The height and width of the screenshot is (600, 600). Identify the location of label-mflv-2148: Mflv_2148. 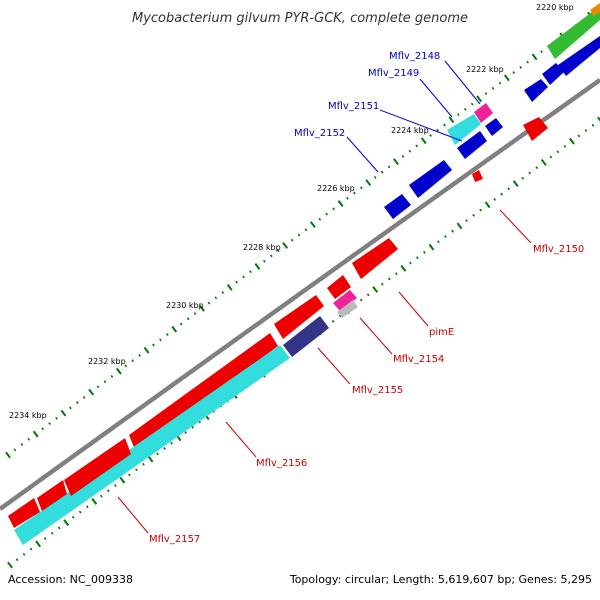
(414, 56).